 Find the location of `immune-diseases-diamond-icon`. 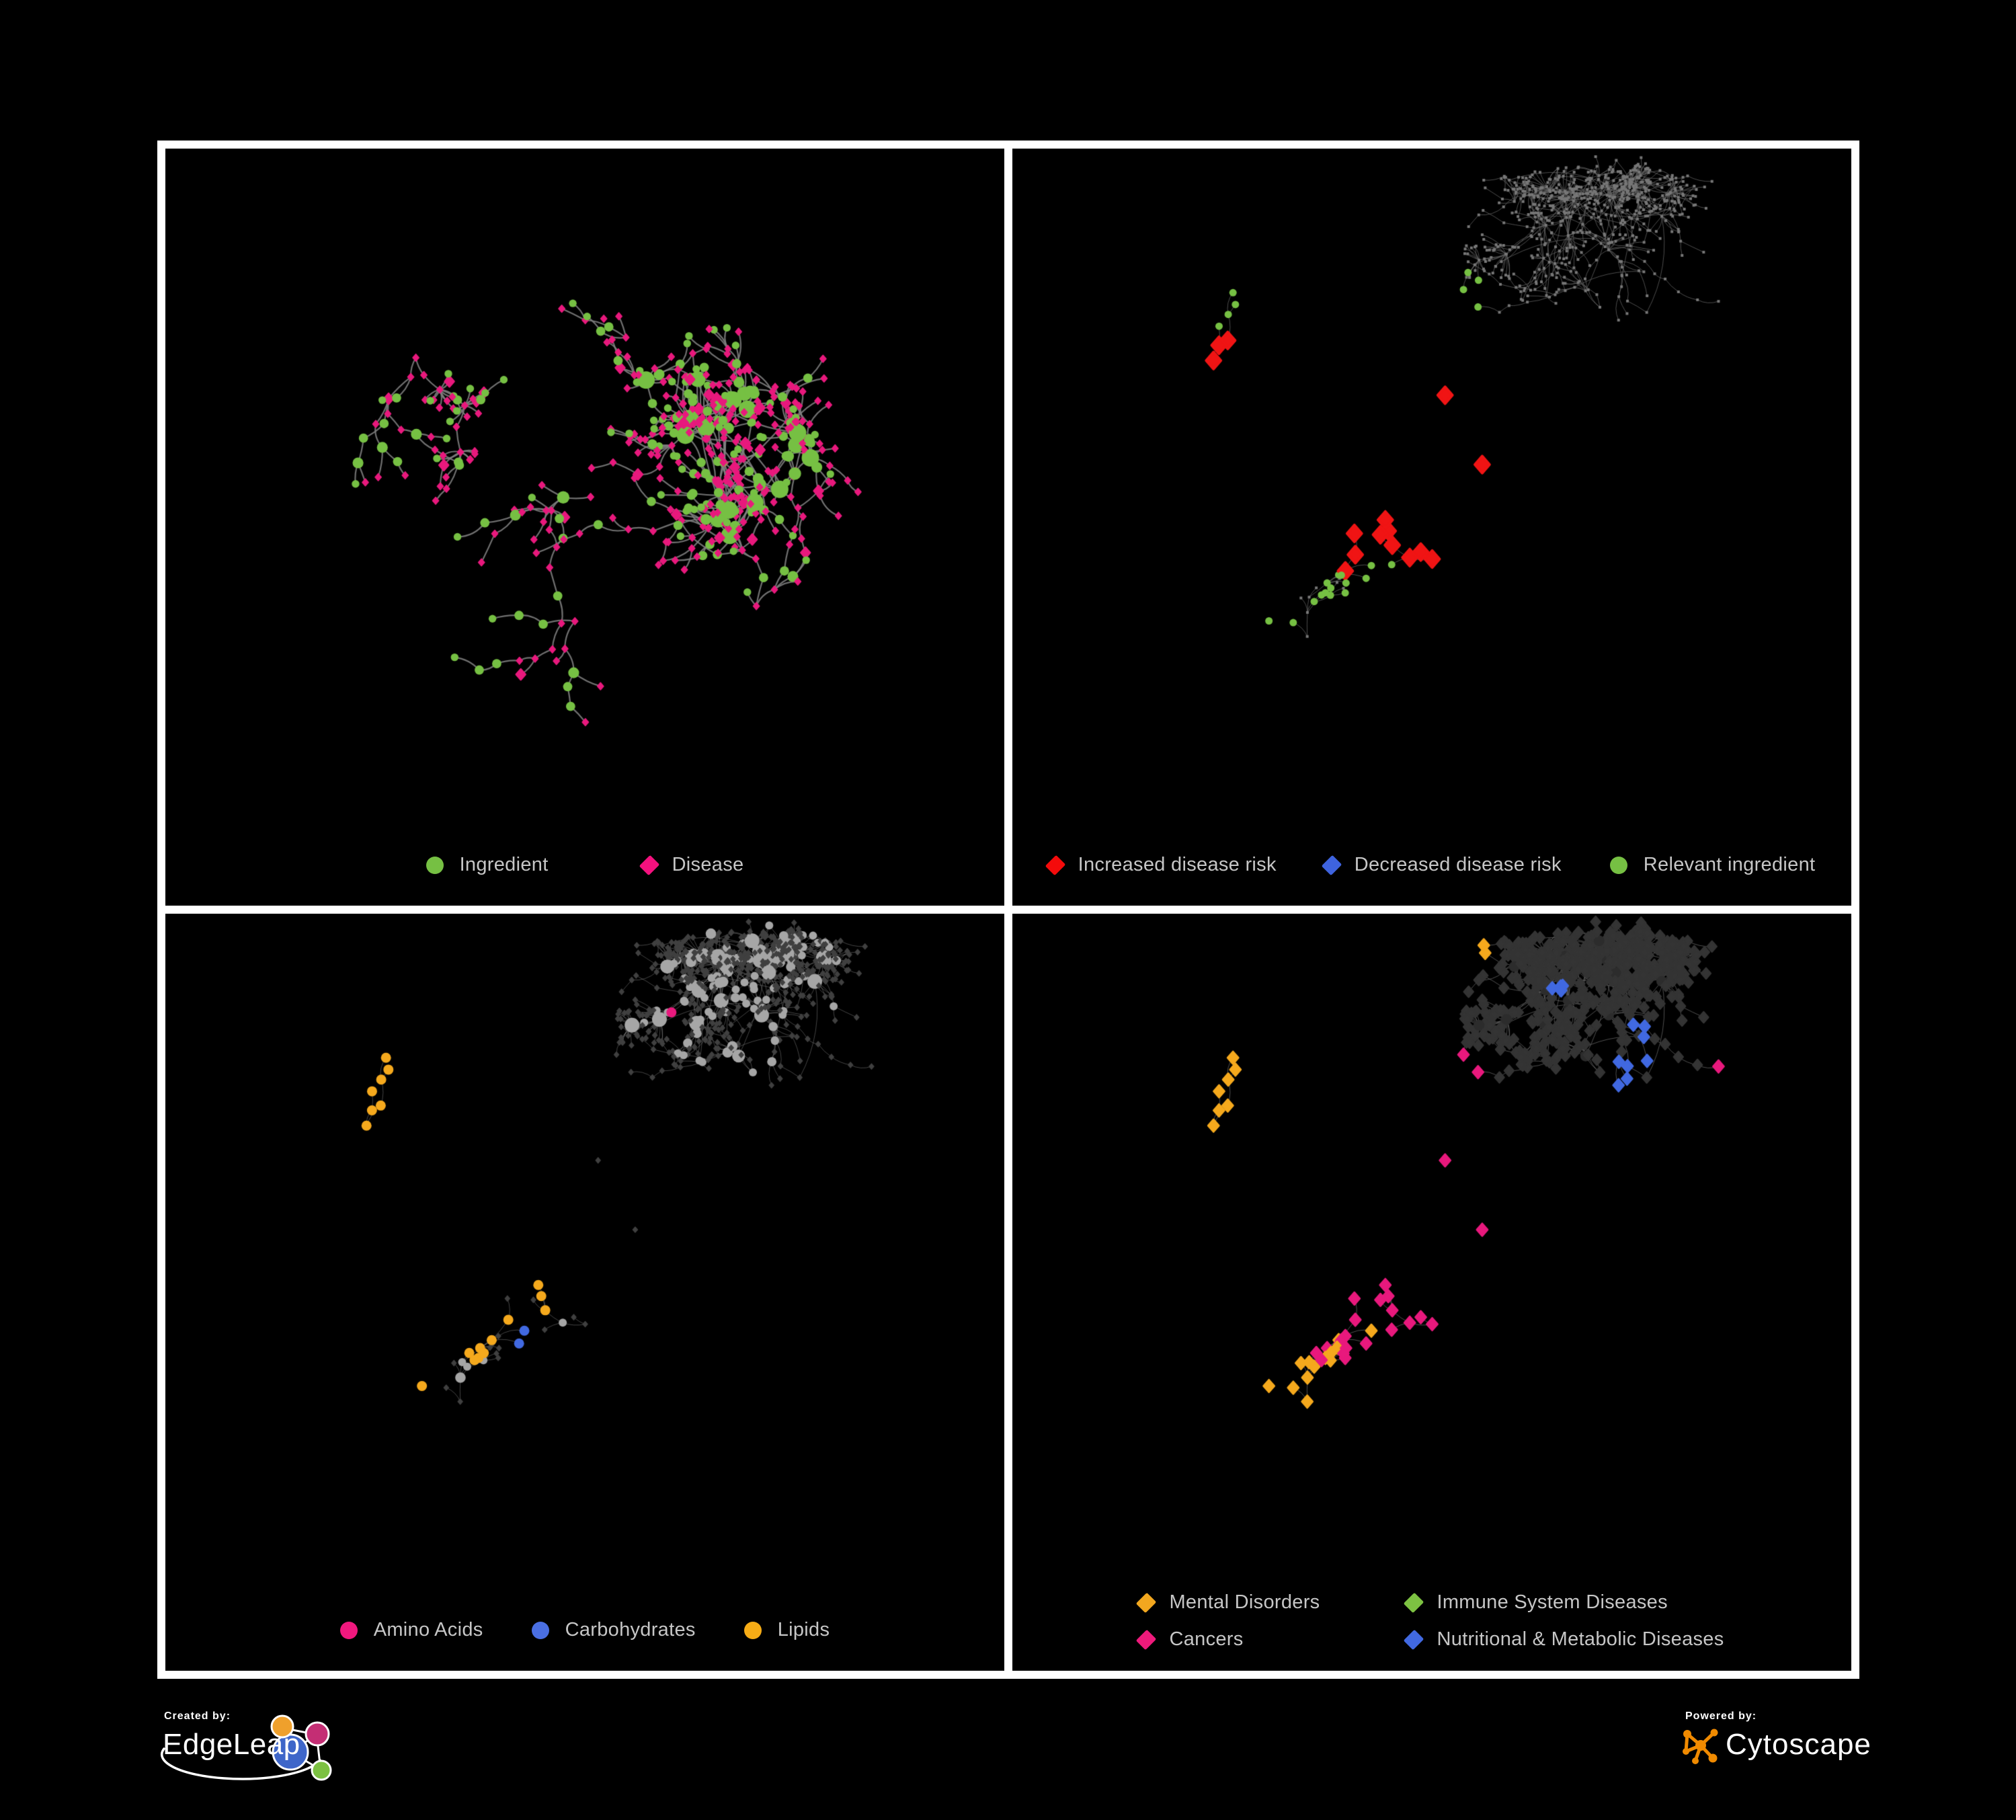

immune-diseases-diamond-icon is located at coordinates (1414, 1602).